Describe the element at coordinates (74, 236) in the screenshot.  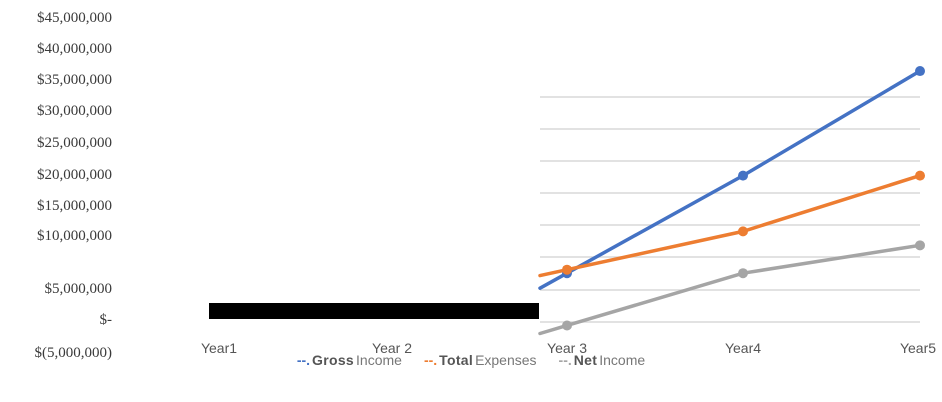
I see `y-tick-label: $10,000,000` at that location.